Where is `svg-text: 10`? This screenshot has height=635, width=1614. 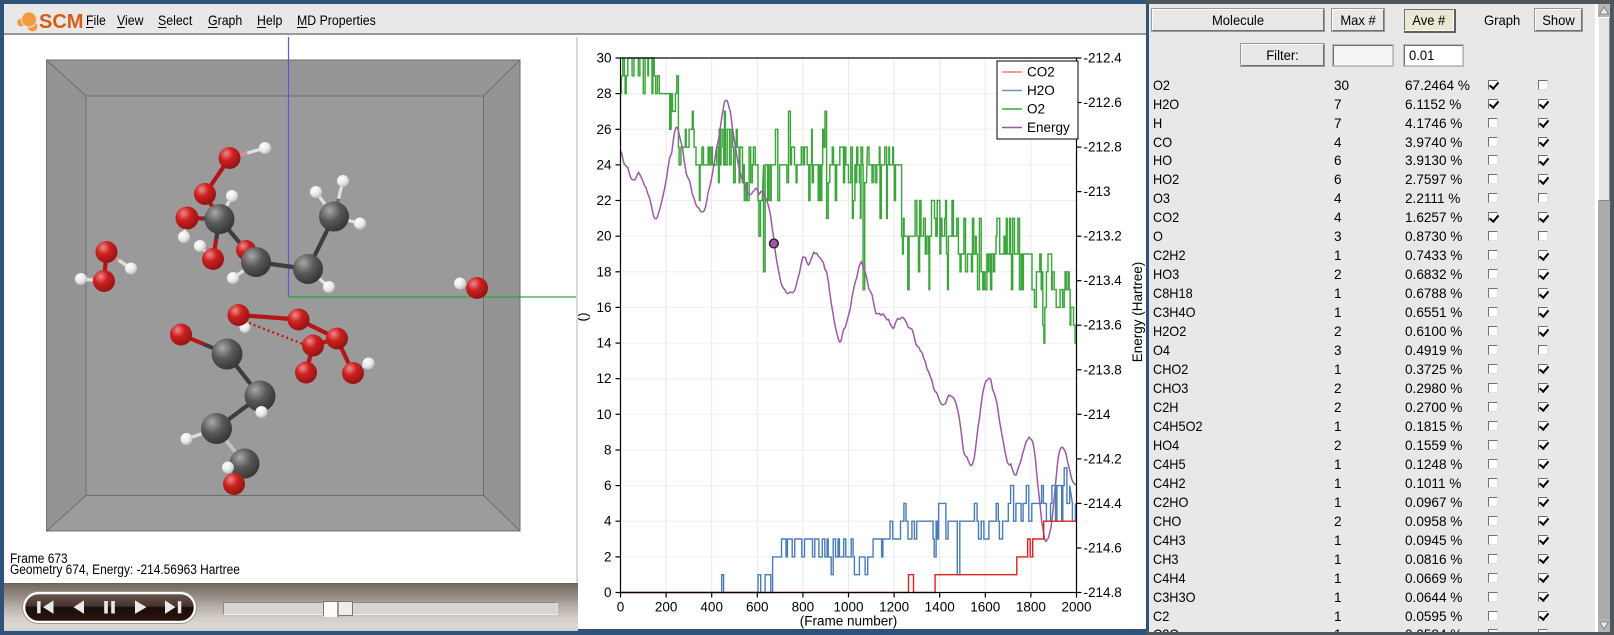 svg-text: 10 is located at coordinates (603, 414).